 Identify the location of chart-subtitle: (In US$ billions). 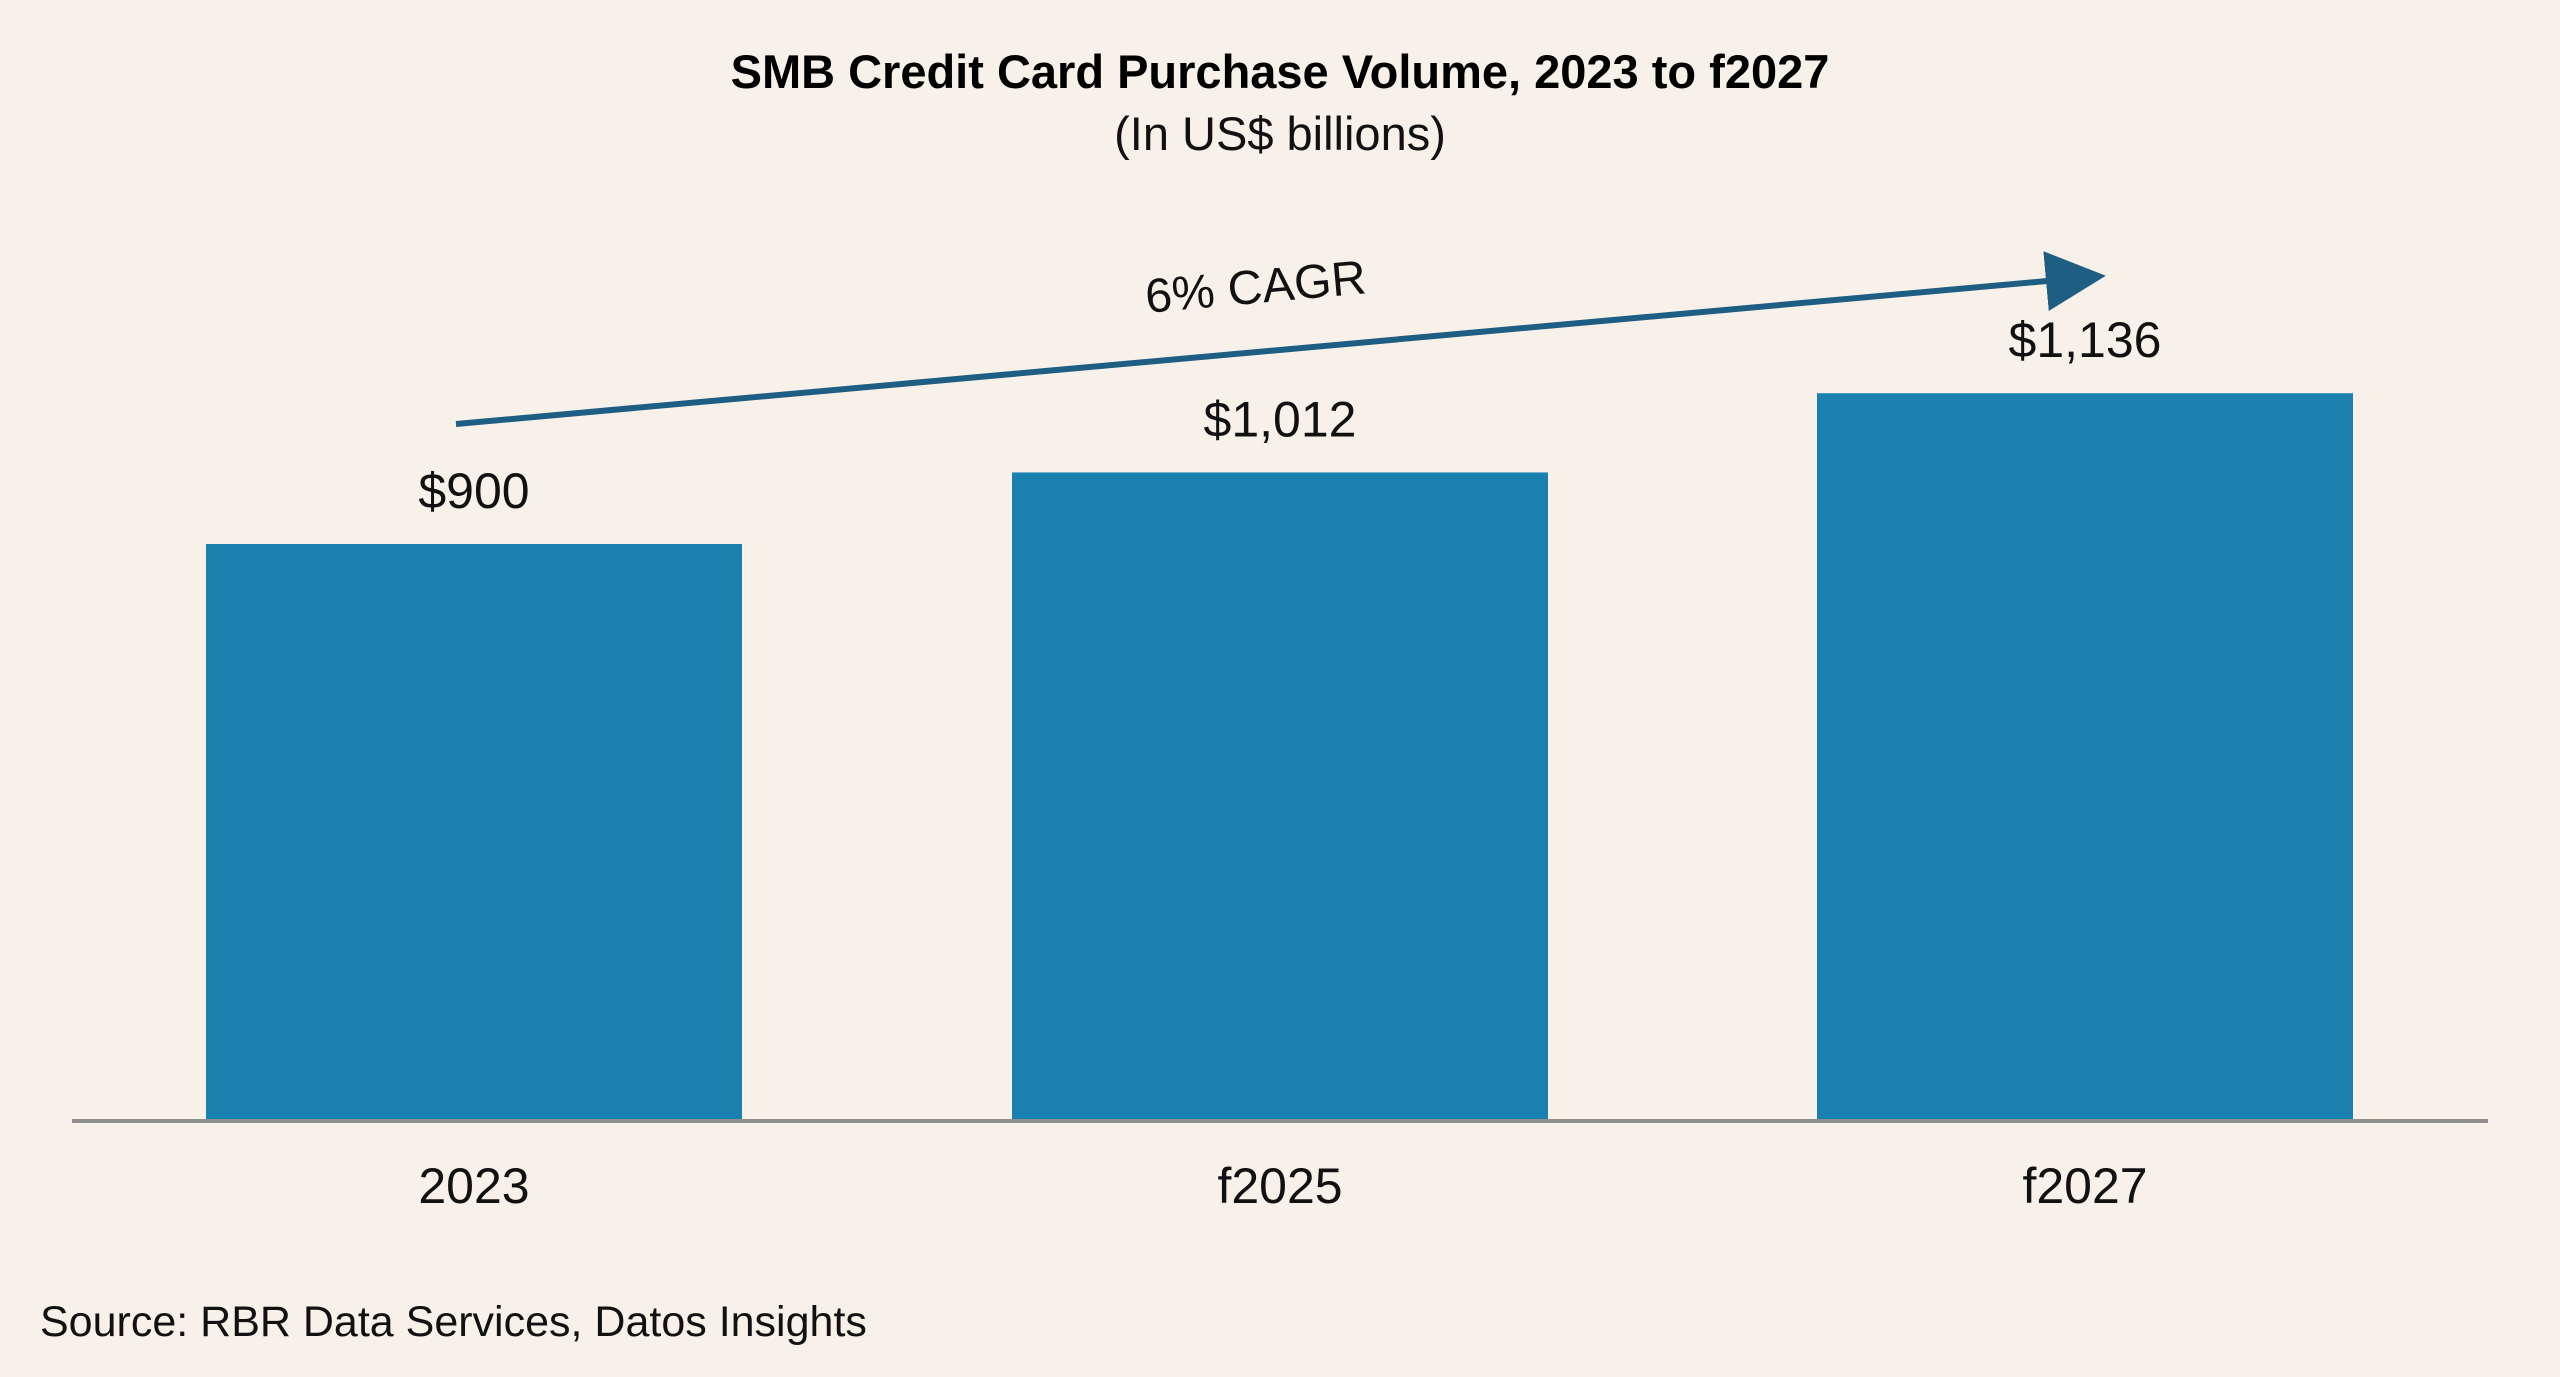
(1280, 133).